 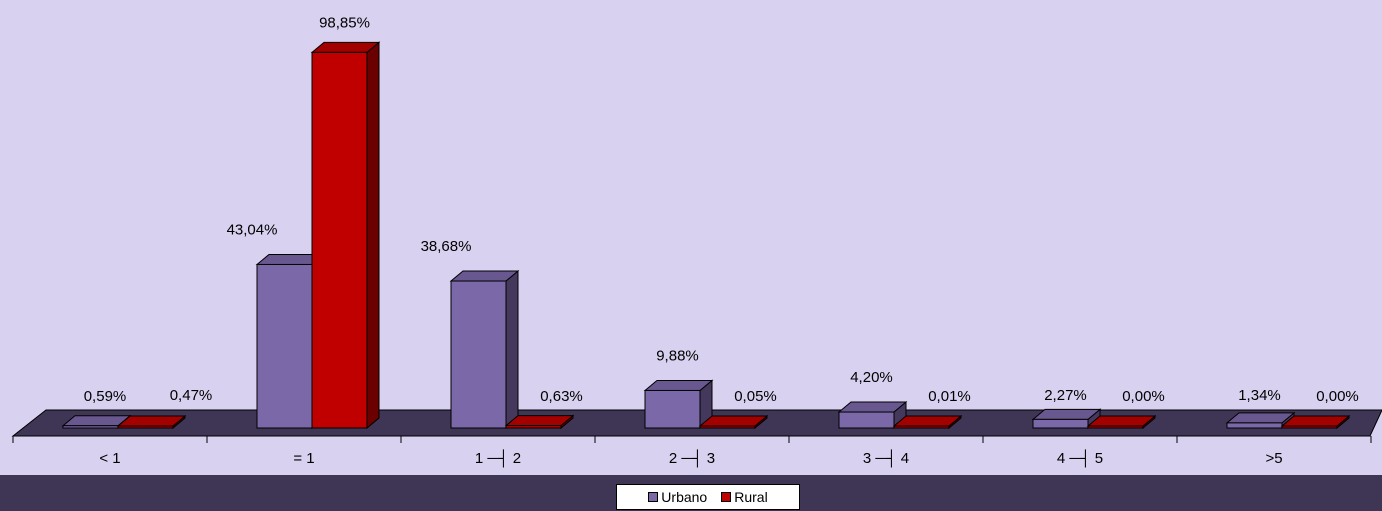 I want to click on x-tick-labels-group: < 1 = 1 1 ─┤ 2 2 ─┤ 3 3 ─┤ 4 4 ─┤ 5 >5, so click(x=690, y=458).